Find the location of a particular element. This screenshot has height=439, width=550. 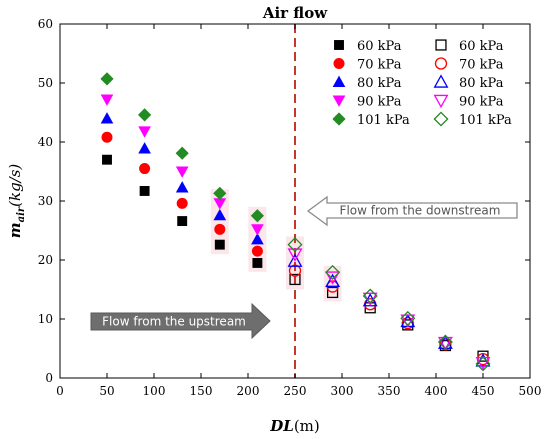

x-tick-label: 300 is located at coordinates (342, 391).